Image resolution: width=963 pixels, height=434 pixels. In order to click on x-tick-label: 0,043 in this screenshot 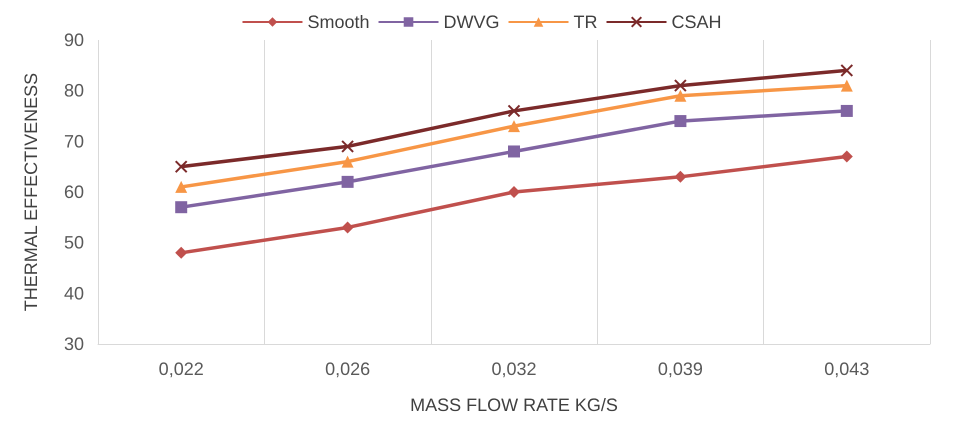, I will do `click(847, 369)`.